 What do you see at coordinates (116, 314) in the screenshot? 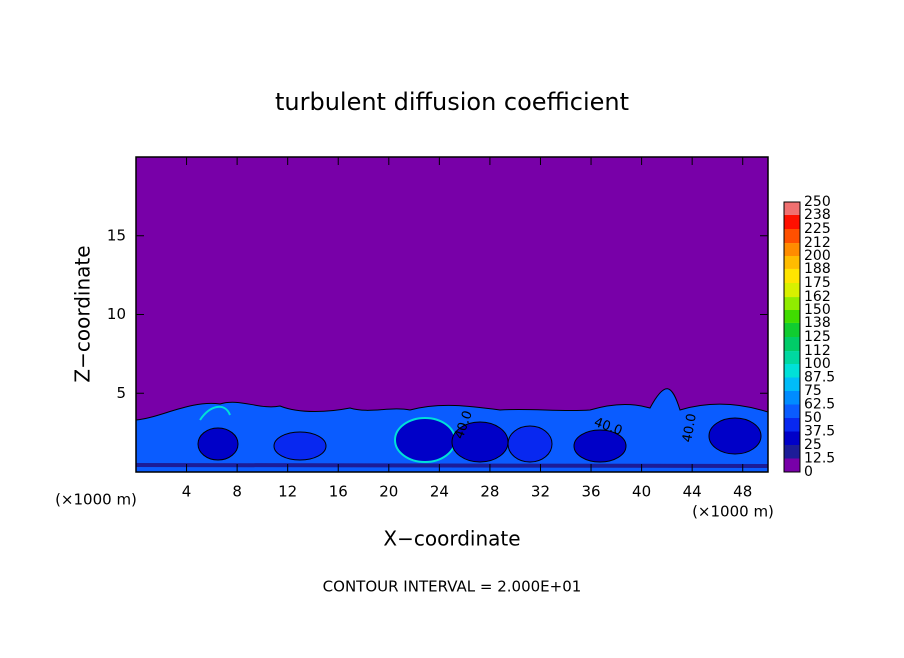
I see `y-tick-label: 10` at bounding box center [116, 314].